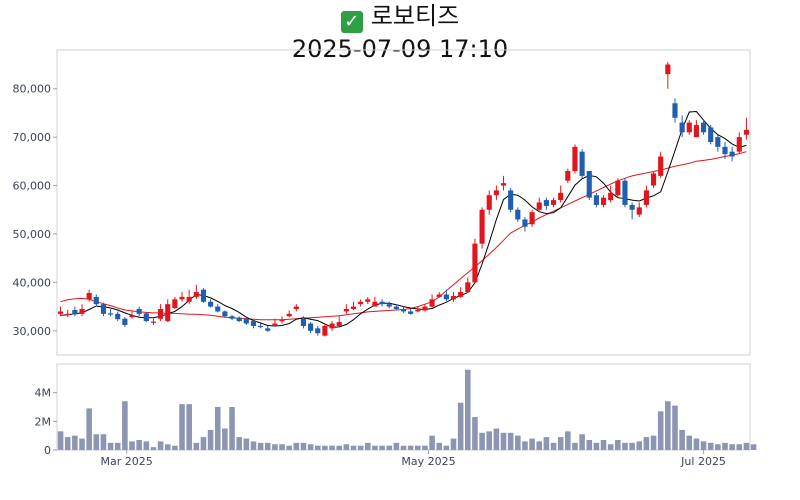  I want to click on chart-datetime: 2025-07-09 17:10, so click(400, 49).